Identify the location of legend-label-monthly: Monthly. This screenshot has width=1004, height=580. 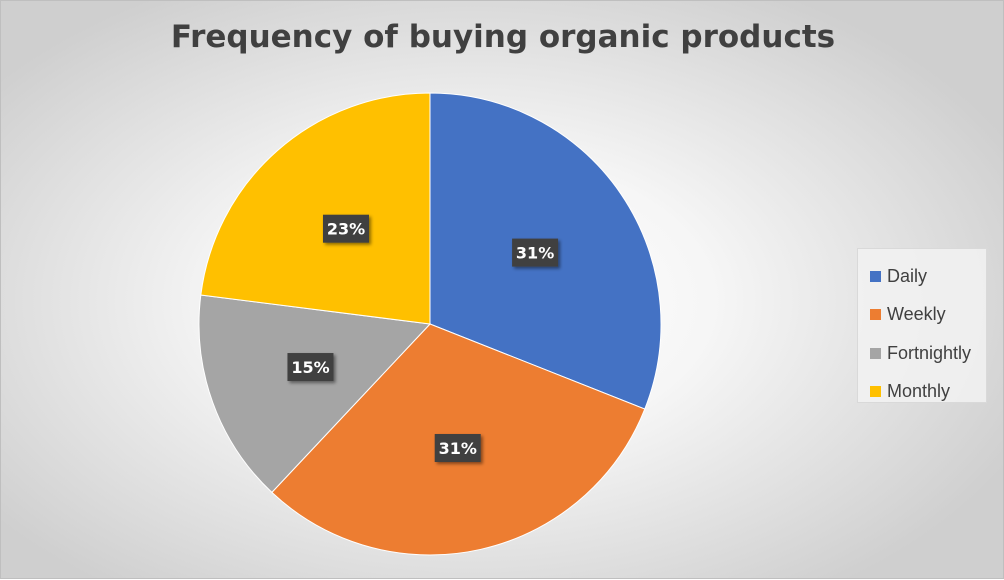
(919, 391).